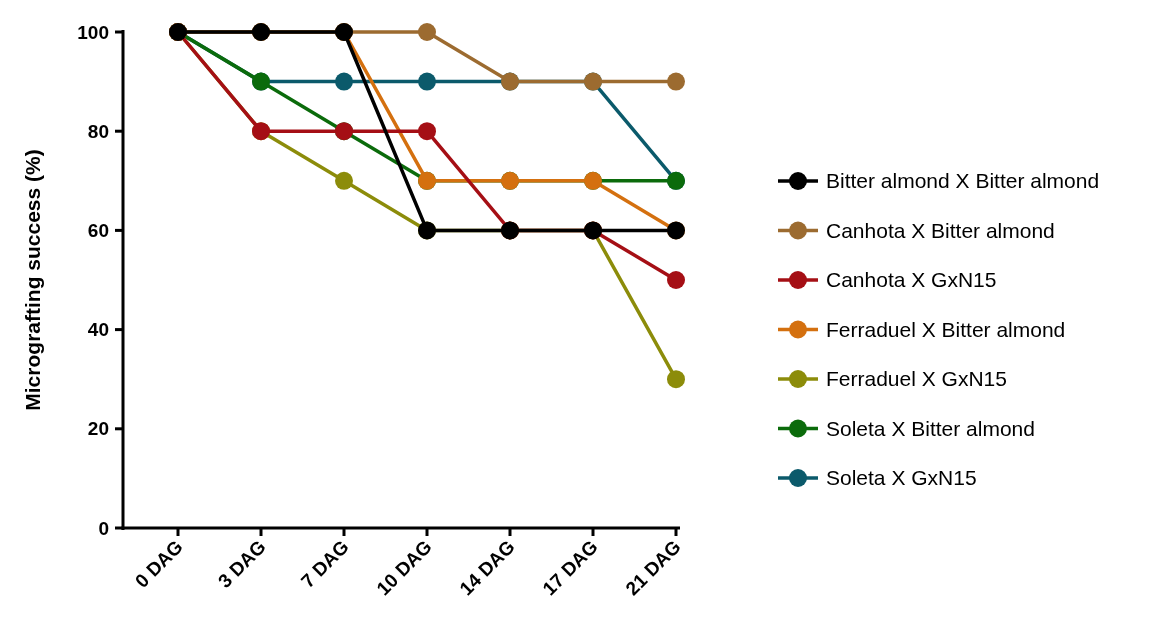  I want to click on legend-label: Bitter almond X Bitter almond, so click(963, 181).